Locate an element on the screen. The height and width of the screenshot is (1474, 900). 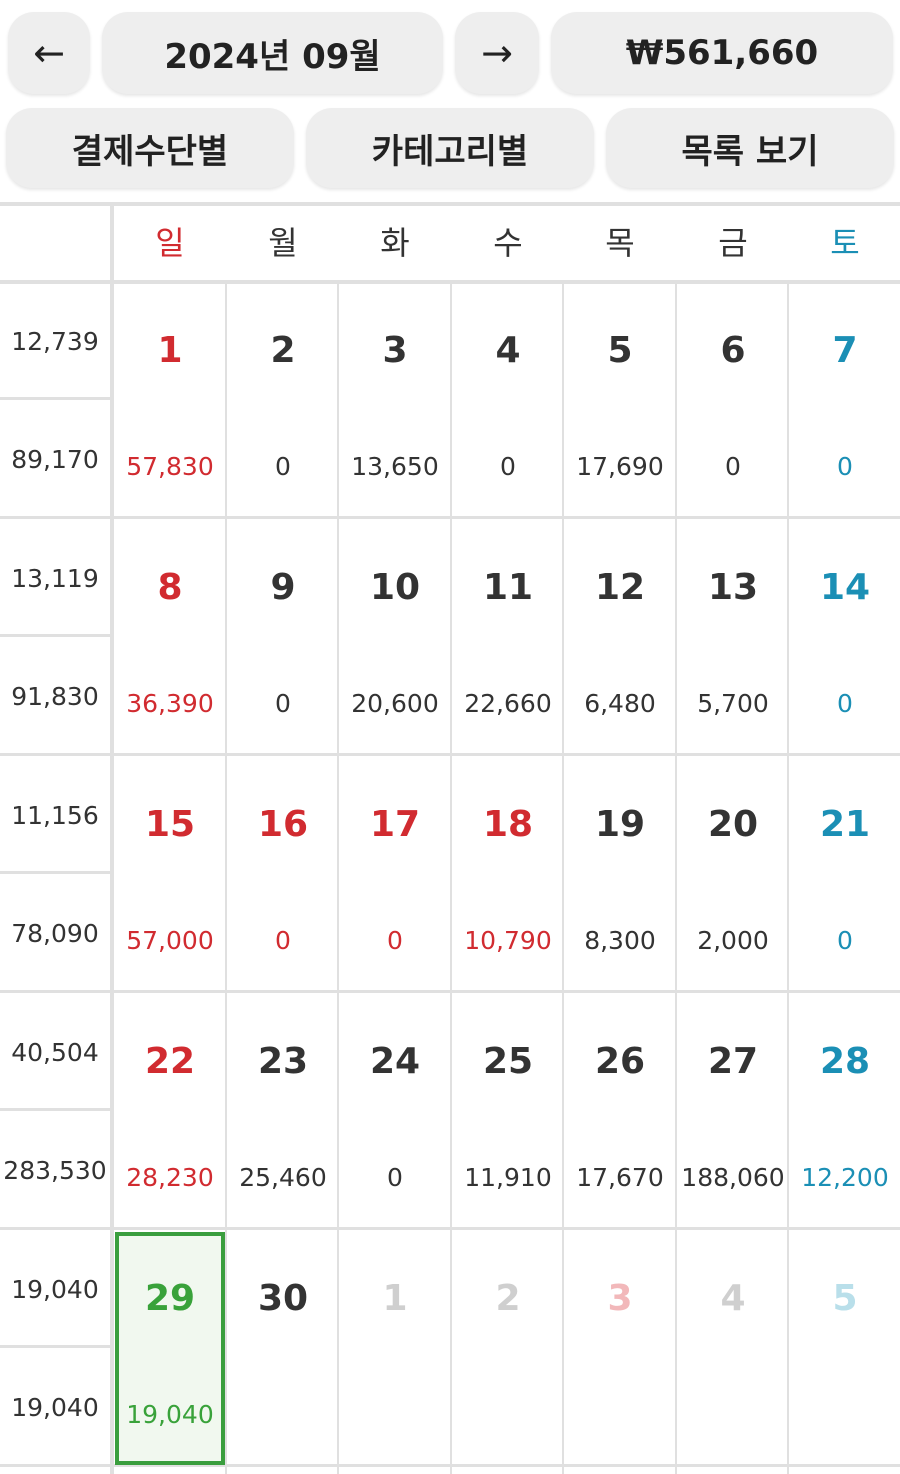
monthly-total-label: ₩561,660 is located at coordinates (722, 53).